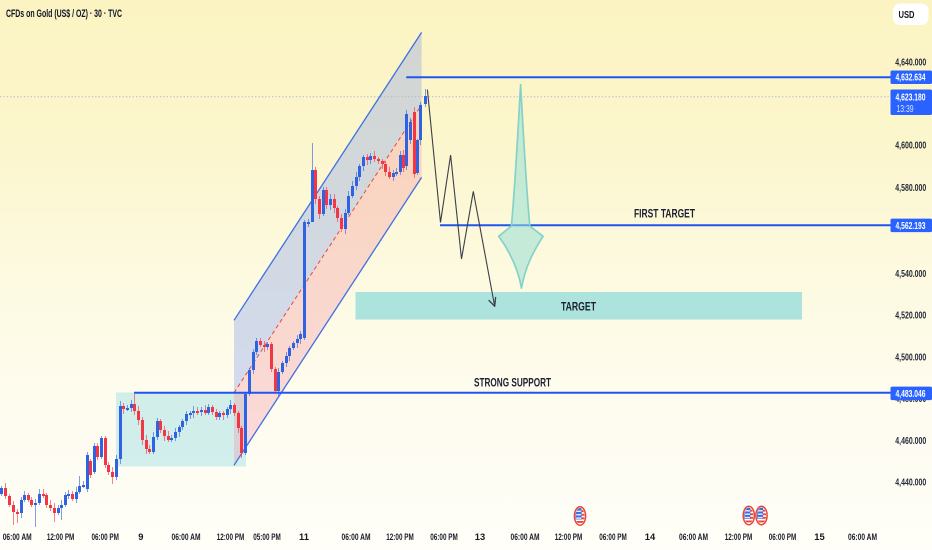 The image size is (932, 550). What do you see at coordinates (480, 536) in the screenshot?
I see `svg-text: 13` at bounding box center [480, 536].